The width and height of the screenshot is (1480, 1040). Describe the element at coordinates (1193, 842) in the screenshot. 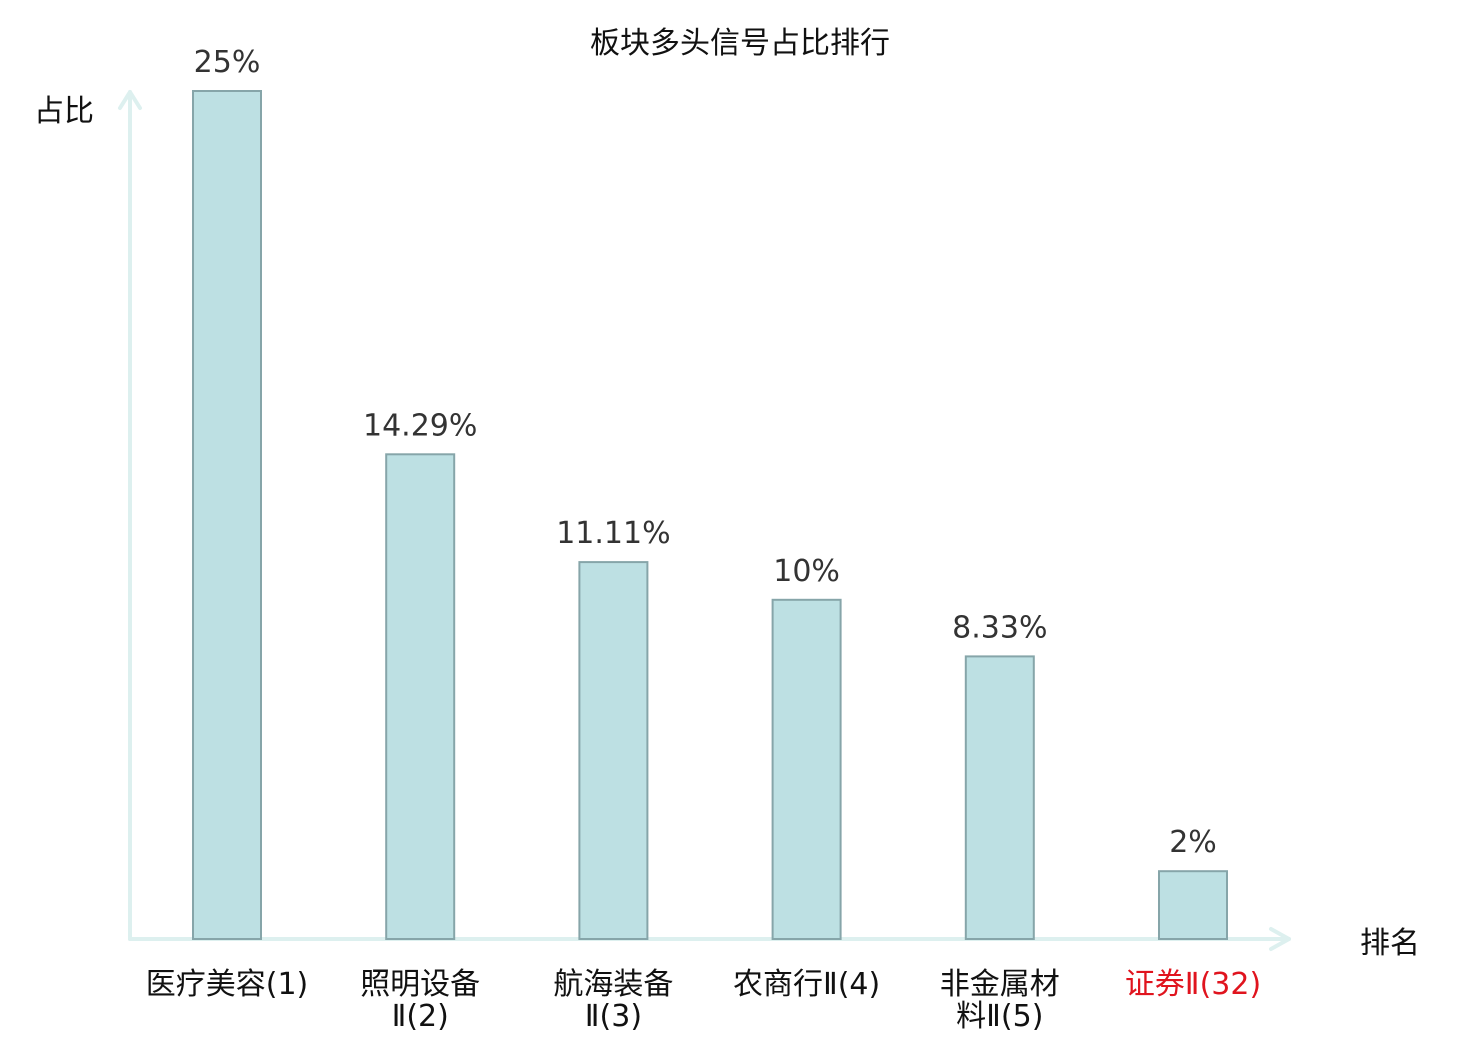

I see `value-label: 2%` at that location.